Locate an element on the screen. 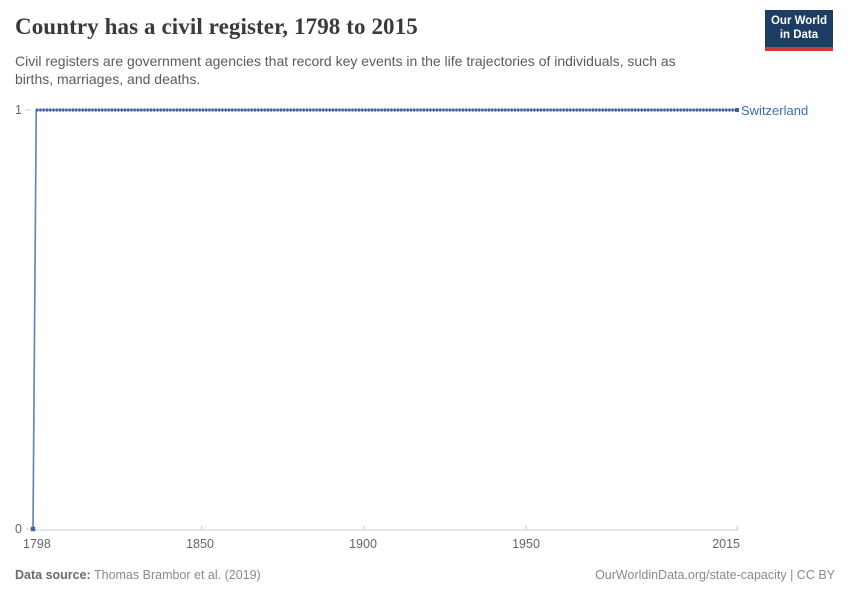 The image size is (850, 600). x-tick-label-1950: 1950 is located at coordinates (526, 544).